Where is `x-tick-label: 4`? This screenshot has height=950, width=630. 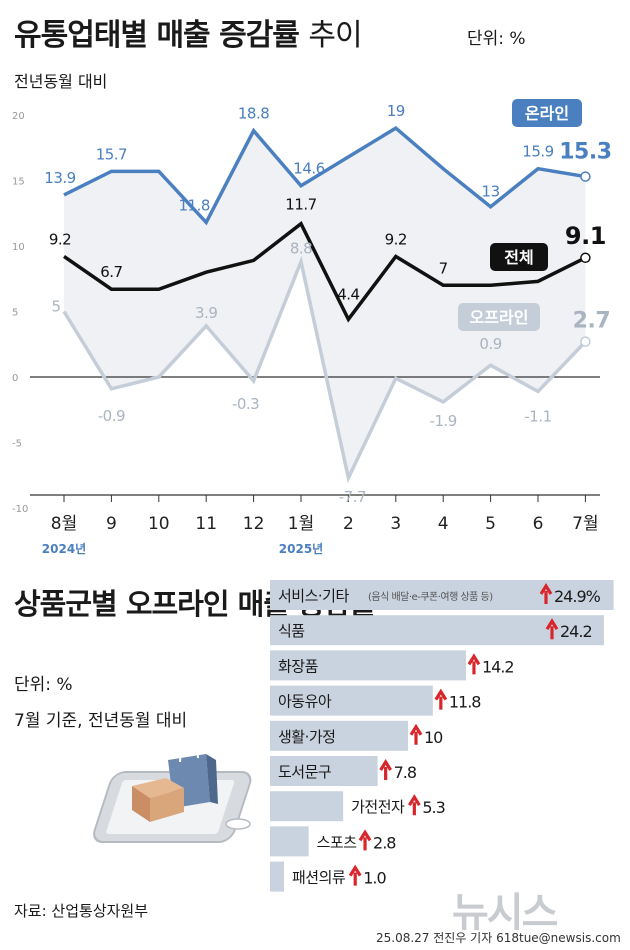 x-tick-label: 4 is located at coordinates (443, 524).